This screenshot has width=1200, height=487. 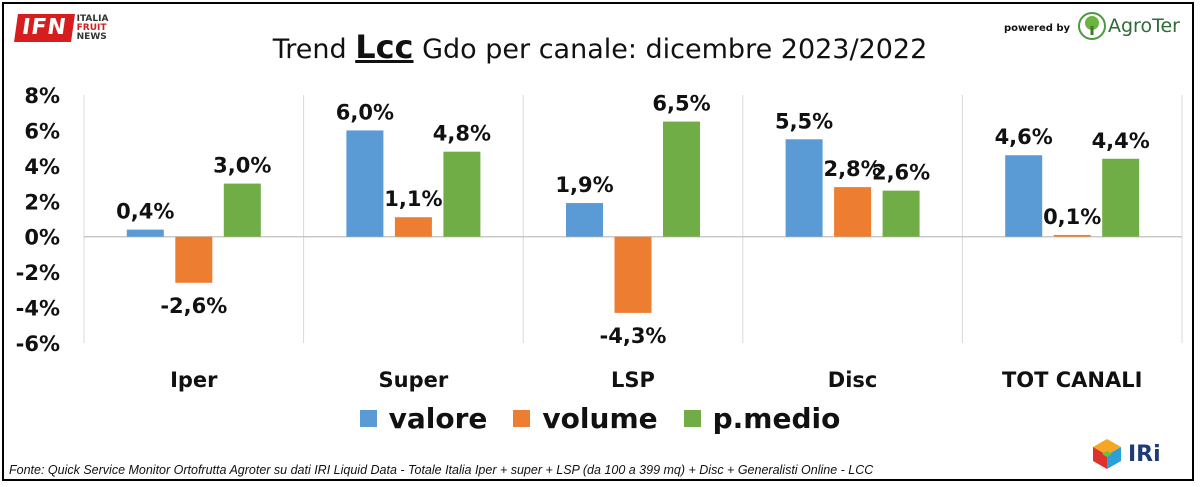 I want to click on x-category-label: LSP, so click(x=633, y=380).